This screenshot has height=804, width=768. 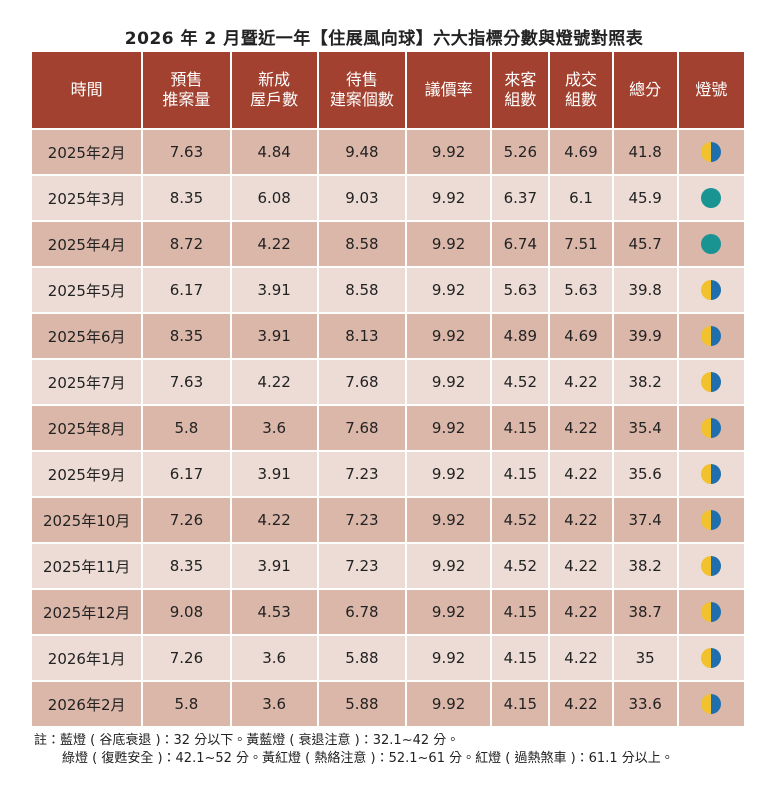 What do you see at coordinates (186, 79) in the screenshot?
I see `header-line: 預售` at bounding box center [186, 79].